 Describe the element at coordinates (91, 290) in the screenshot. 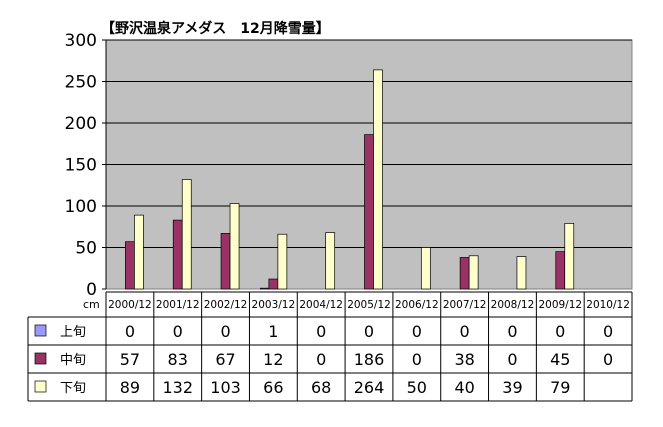

I see `y-tick-label: 0` at that location.